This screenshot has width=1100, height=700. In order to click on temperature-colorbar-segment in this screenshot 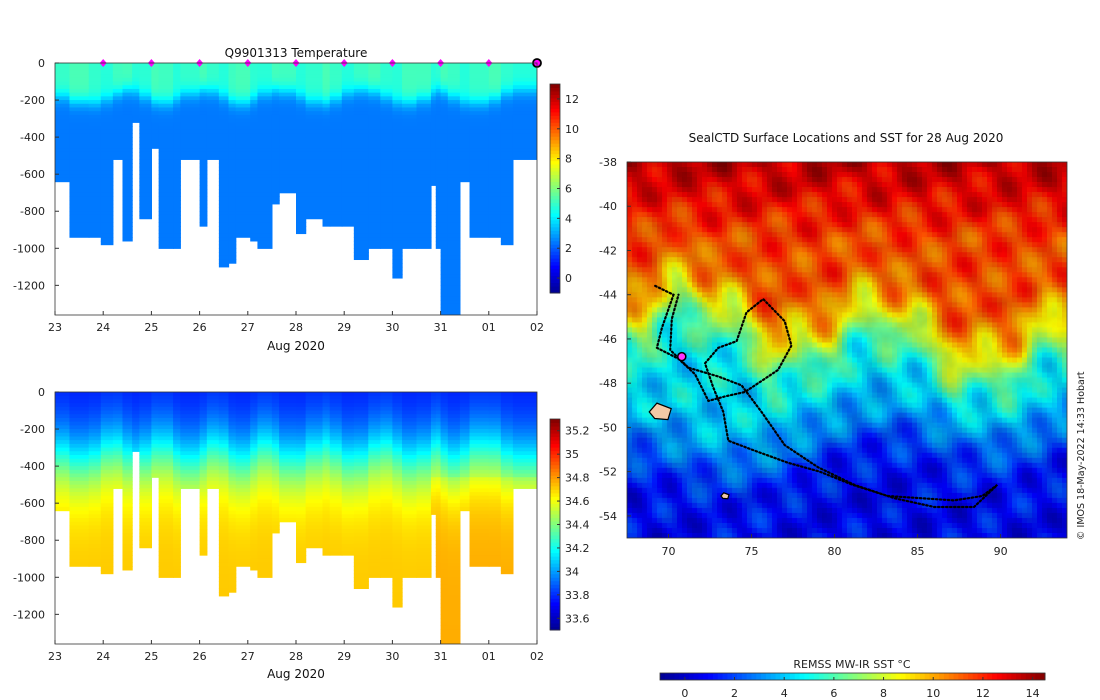, I will do `click(555, 180)`.